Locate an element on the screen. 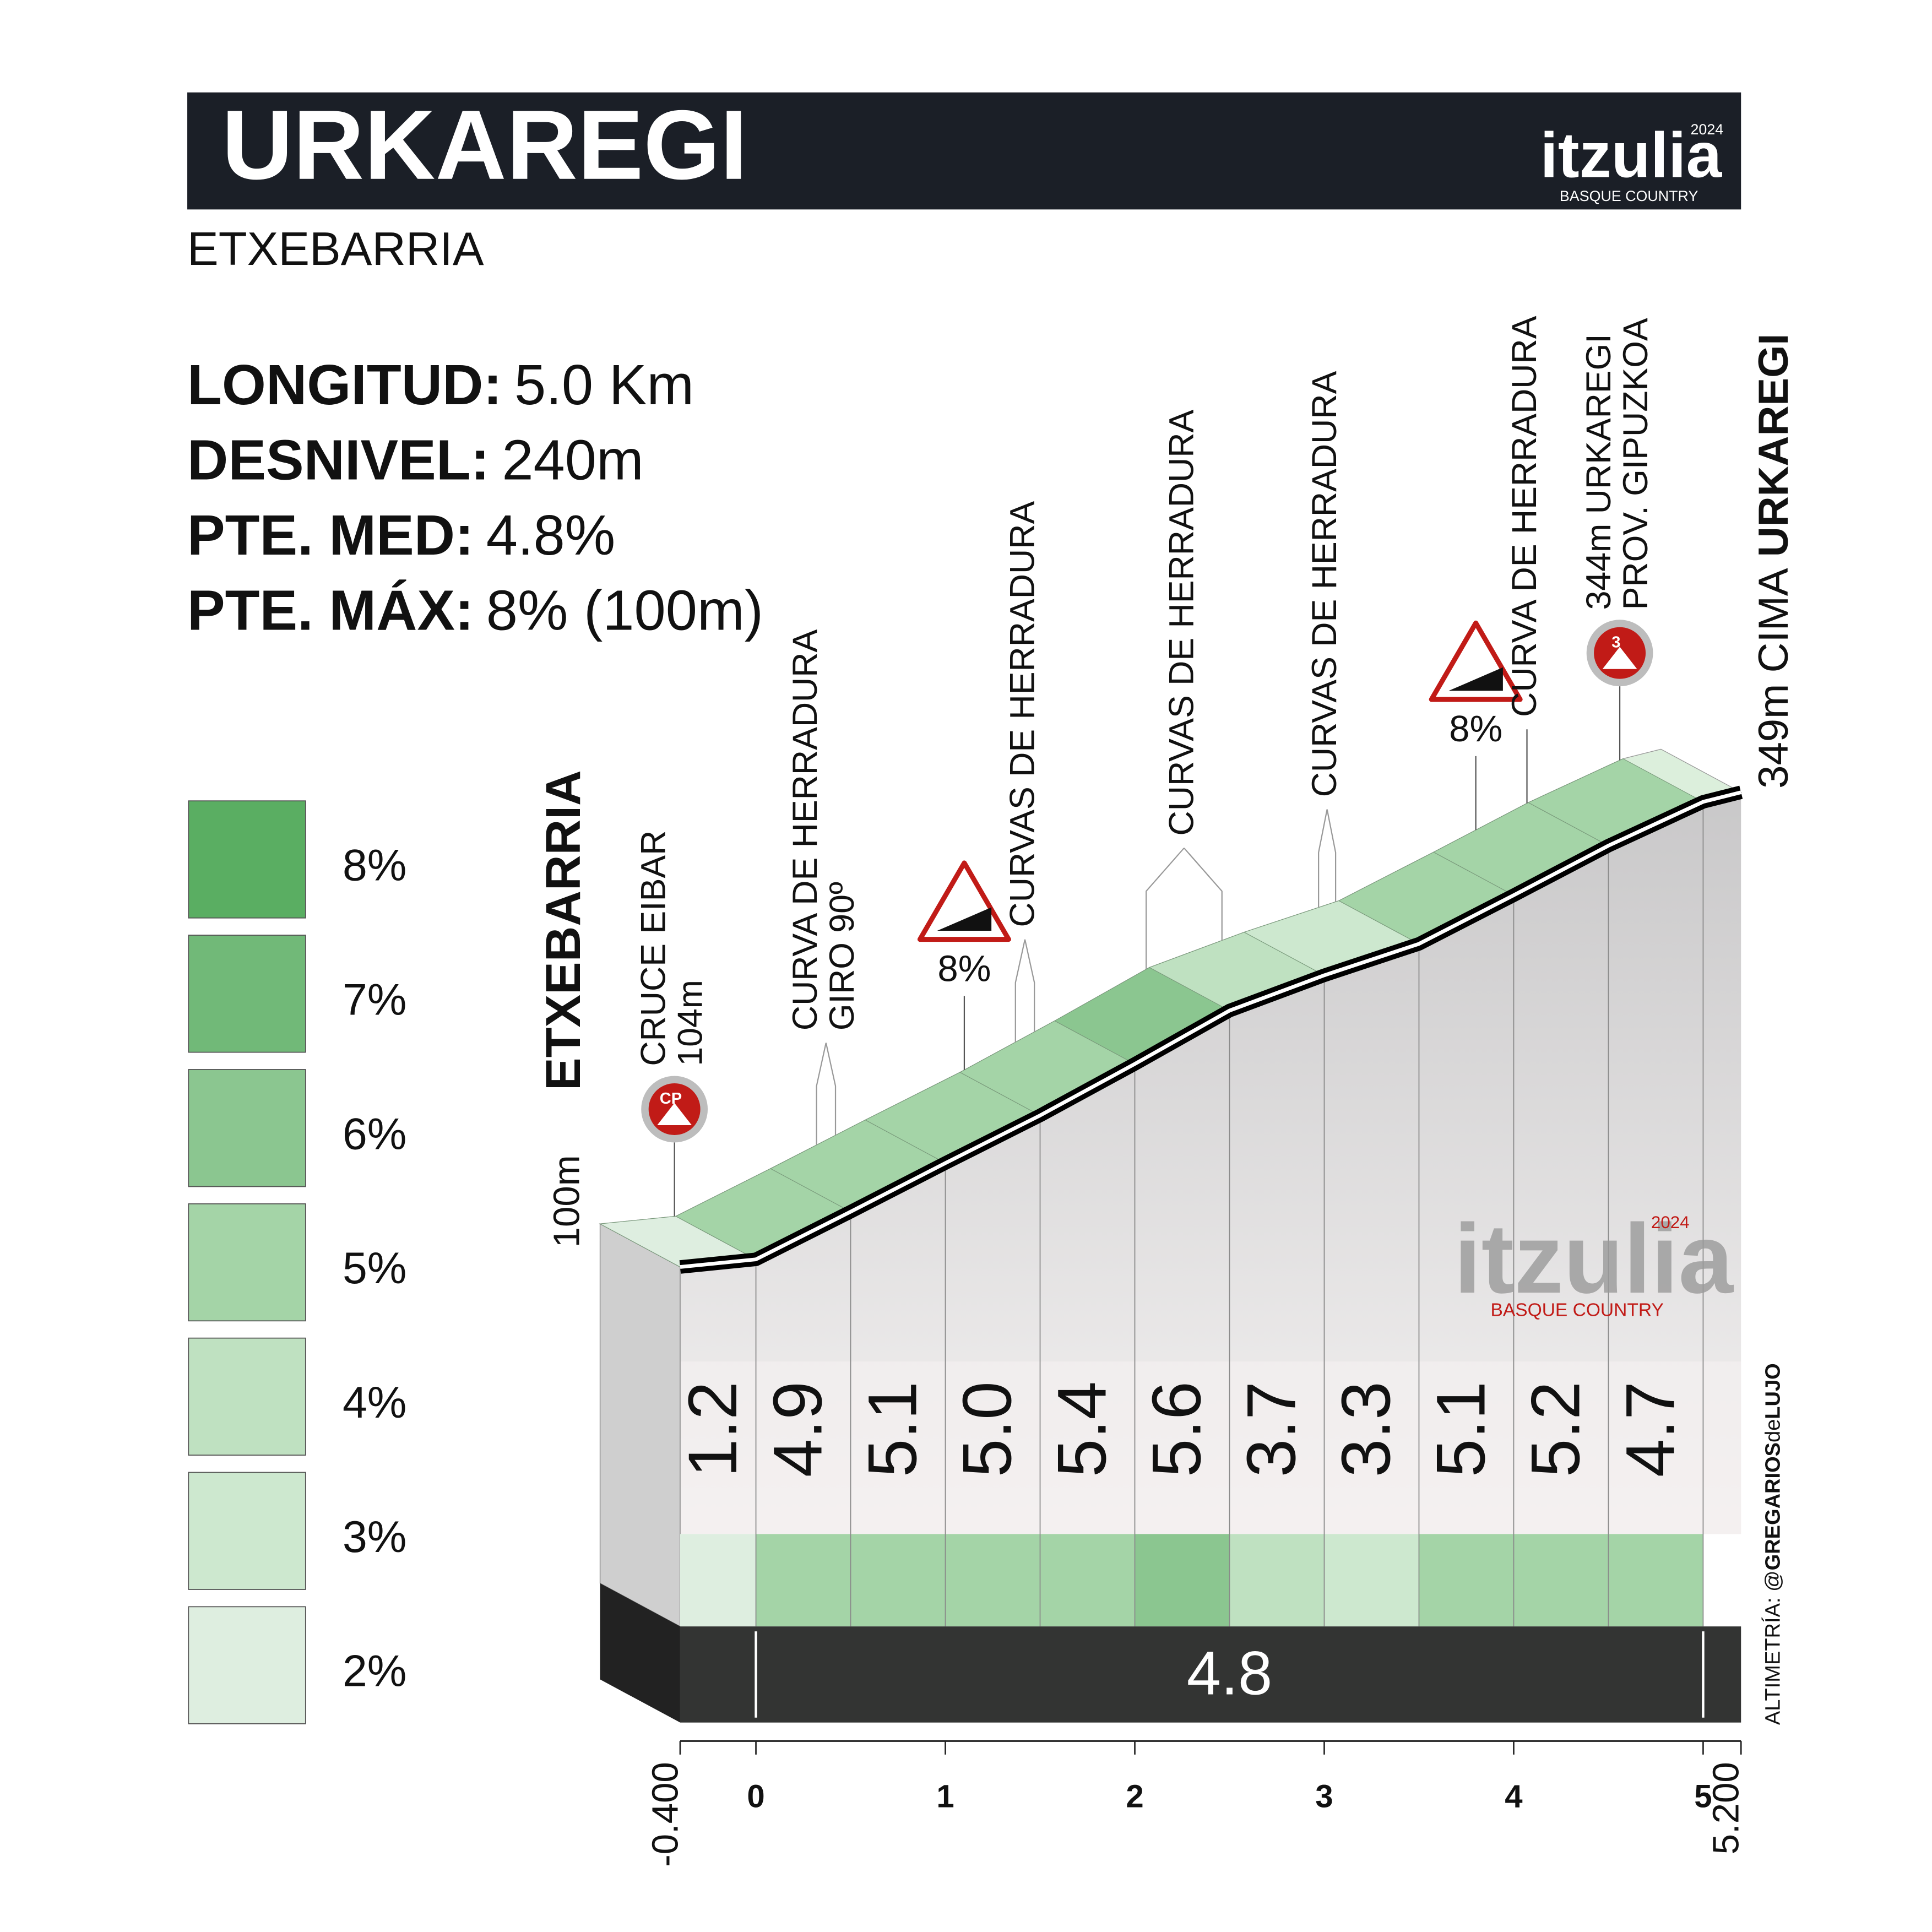 This screenshot has width=1932, height=1932. finish-elevation: 349m is located at coordinates (1773, 736).